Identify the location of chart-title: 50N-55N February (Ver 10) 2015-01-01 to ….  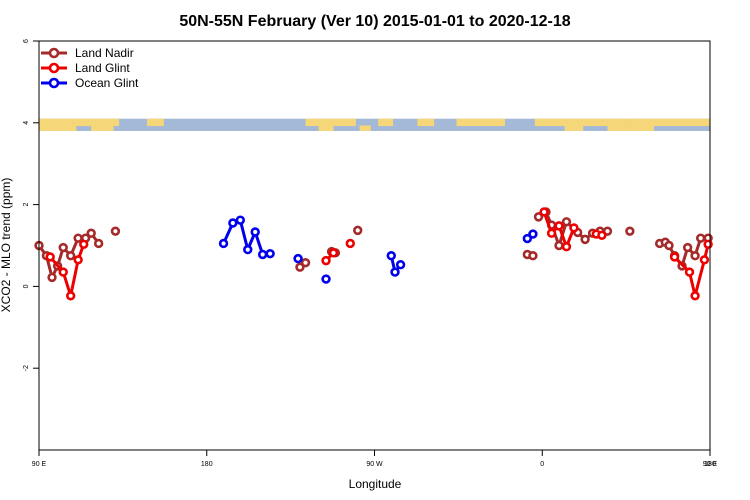
(374, 21).